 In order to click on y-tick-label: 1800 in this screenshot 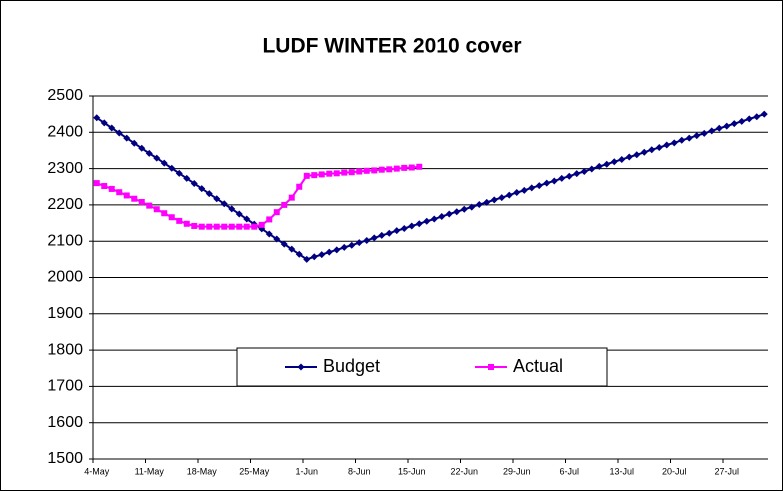, I will do `click(65, 349)`.